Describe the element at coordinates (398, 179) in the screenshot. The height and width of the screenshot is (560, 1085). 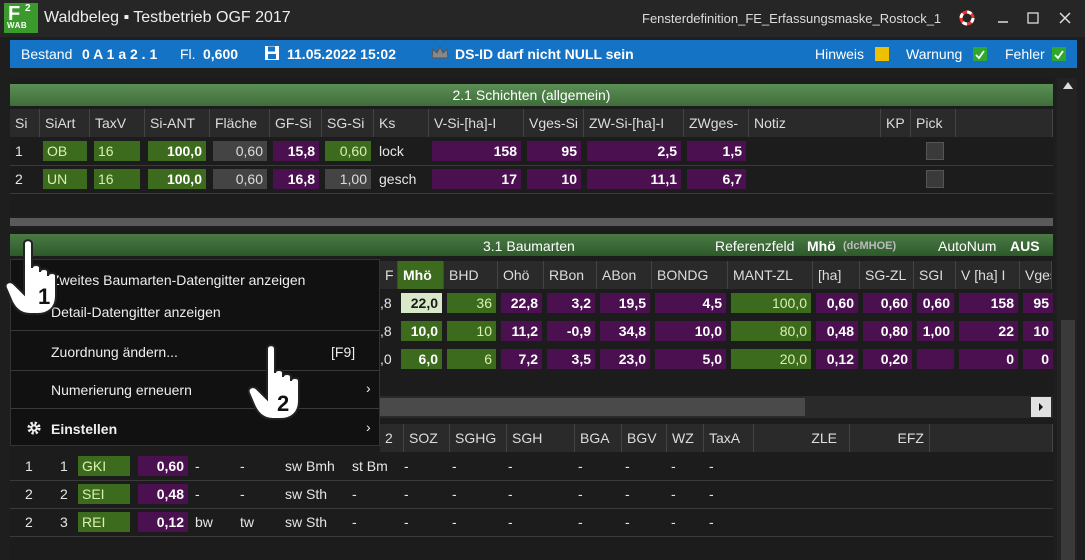
I see `cell-ks: gesch` at that location.